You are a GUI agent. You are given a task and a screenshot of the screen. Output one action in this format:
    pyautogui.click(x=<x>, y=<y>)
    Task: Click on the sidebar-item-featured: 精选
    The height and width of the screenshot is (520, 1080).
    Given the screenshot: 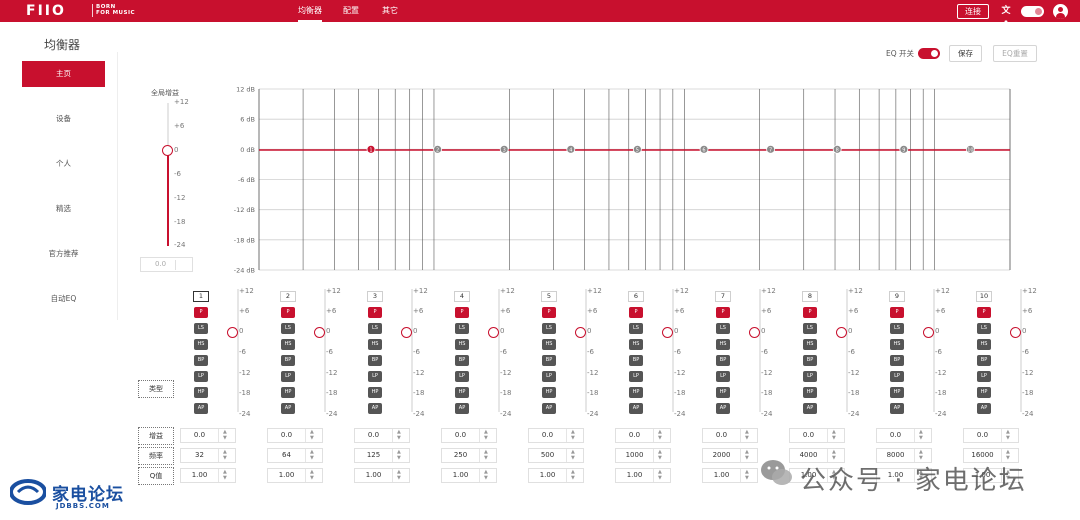 What is the action you would take?
    pyautogui.click(x=63, y=208)
    